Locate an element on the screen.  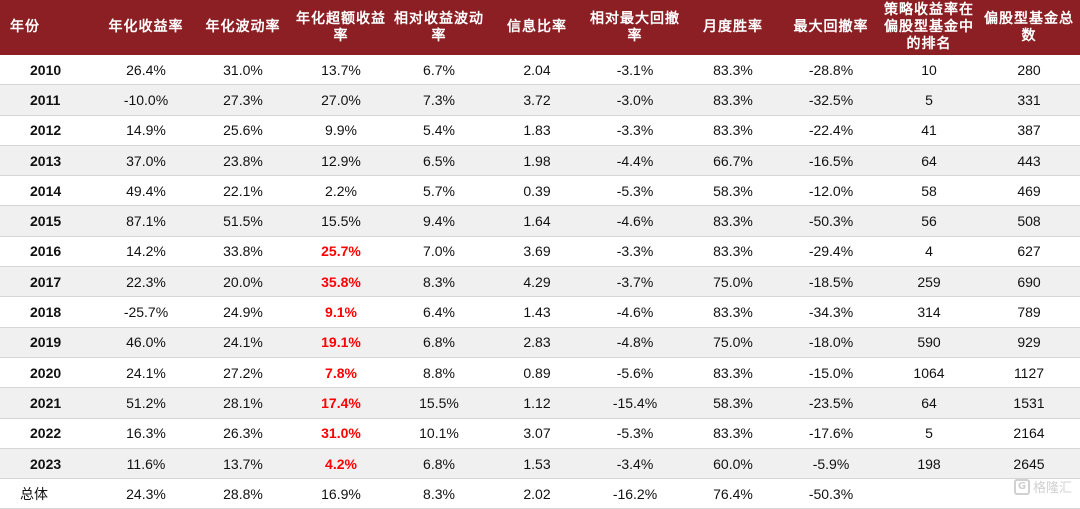
header-relative-volatility: 相对收益波动率 is located at coordinates (439, 27).